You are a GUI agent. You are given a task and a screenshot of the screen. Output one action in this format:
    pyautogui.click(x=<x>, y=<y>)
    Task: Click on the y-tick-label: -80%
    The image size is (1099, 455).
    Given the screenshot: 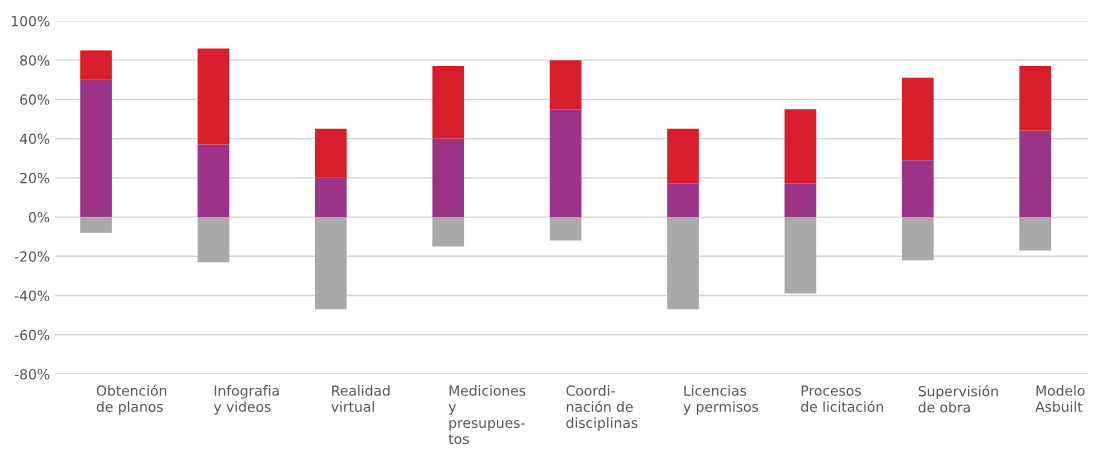 What is the action you would take?
    pyautogui.click(x=32, y=374)
    